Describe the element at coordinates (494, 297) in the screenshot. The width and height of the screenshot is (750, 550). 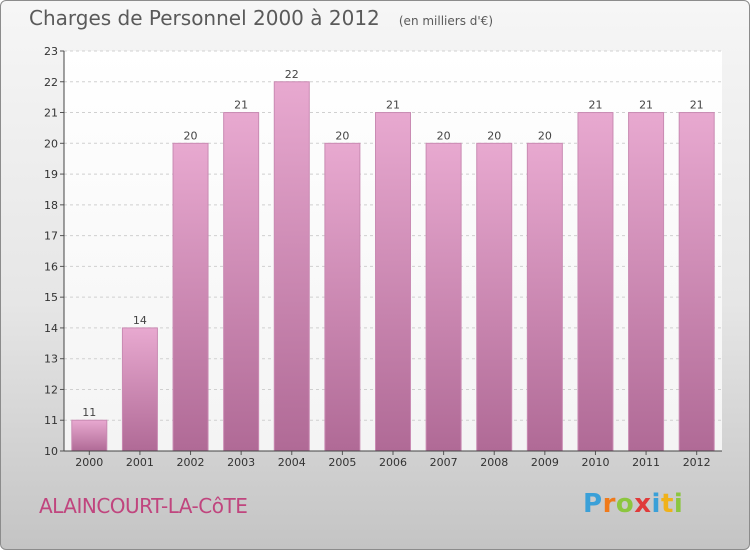
I see `bar-2008` at that location.